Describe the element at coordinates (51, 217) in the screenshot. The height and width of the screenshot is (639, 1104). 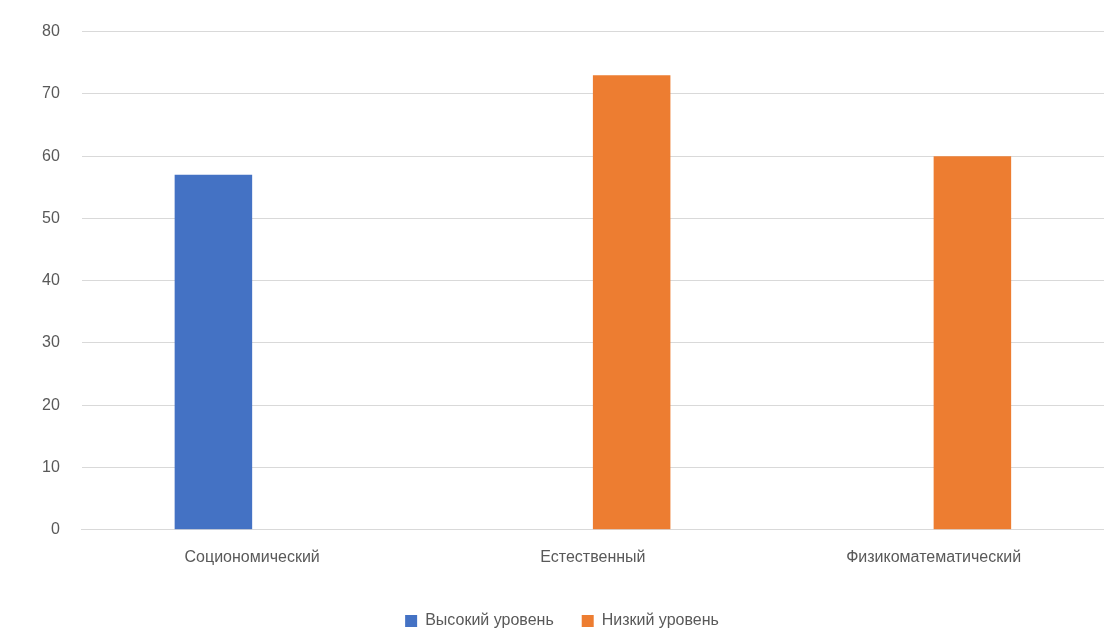
I see `y-tick-label: 50` at that location.